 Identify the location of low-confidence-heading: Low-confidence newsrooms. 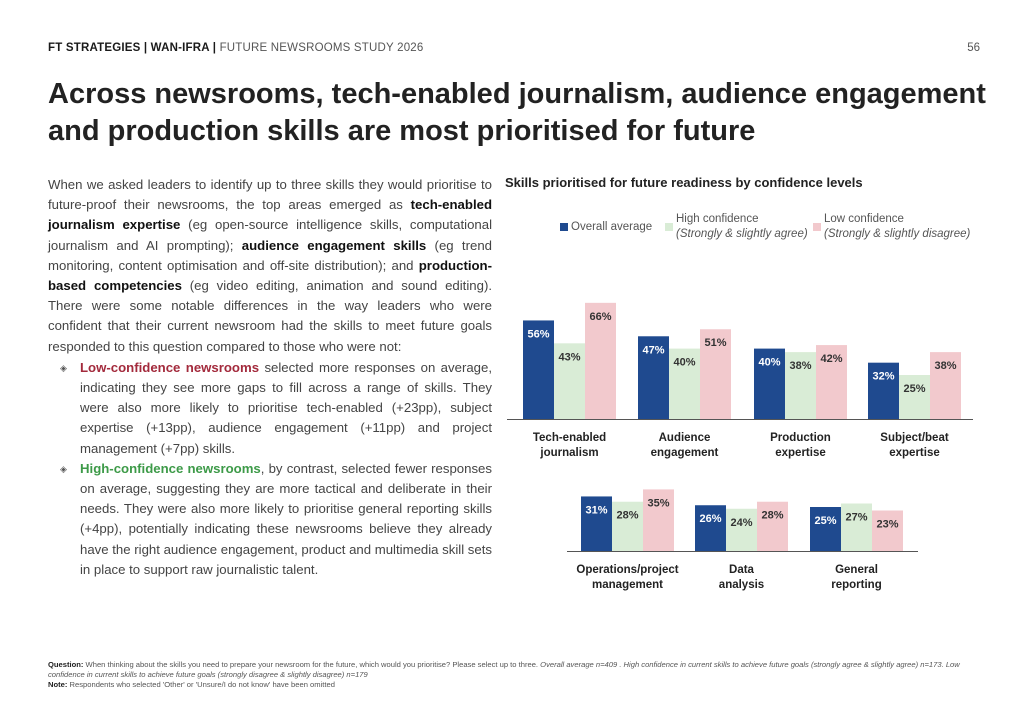
(170, 367).